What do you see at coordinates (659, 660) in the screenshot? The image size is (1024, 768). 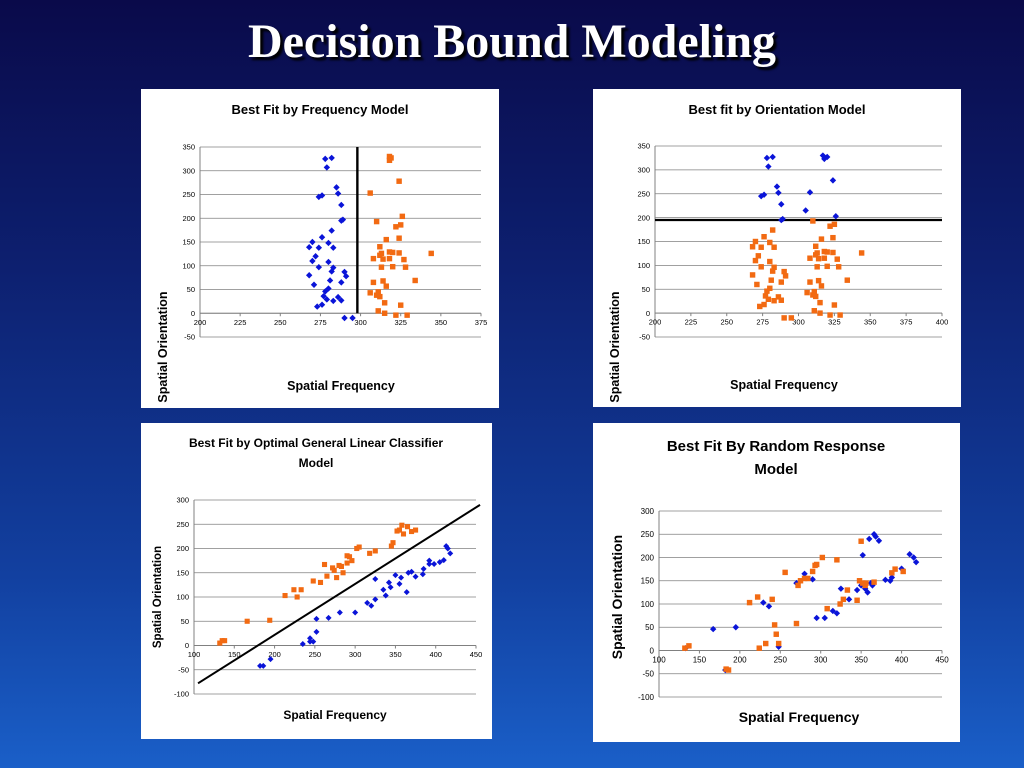 I see `x-tick-label: 100` at bounding box center [659, 660].